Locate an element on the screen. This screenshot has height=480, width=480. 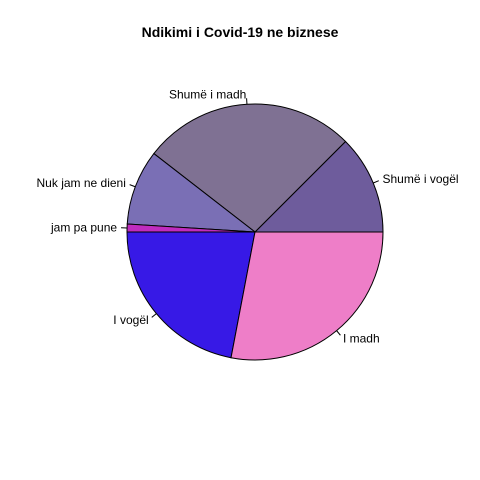
slice-label-nuk-jam-ne-dieni: Nuk jam ne dieni is located at coordinates (81, 183).